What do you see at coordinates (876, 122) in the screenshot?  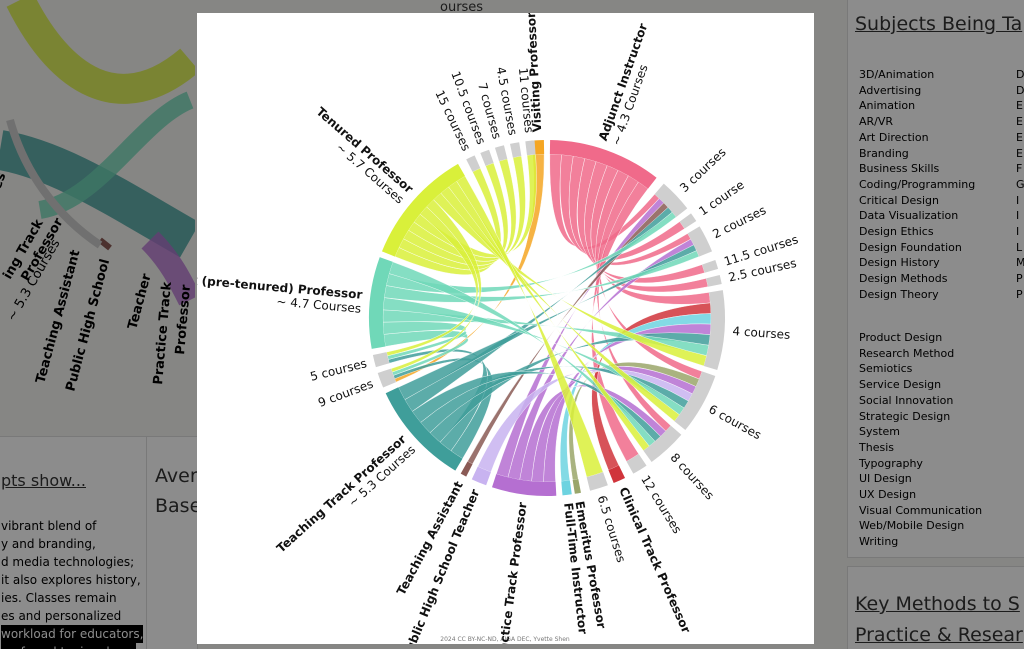 I see `text-line: AR/VR` at bounding box center [876, 122].